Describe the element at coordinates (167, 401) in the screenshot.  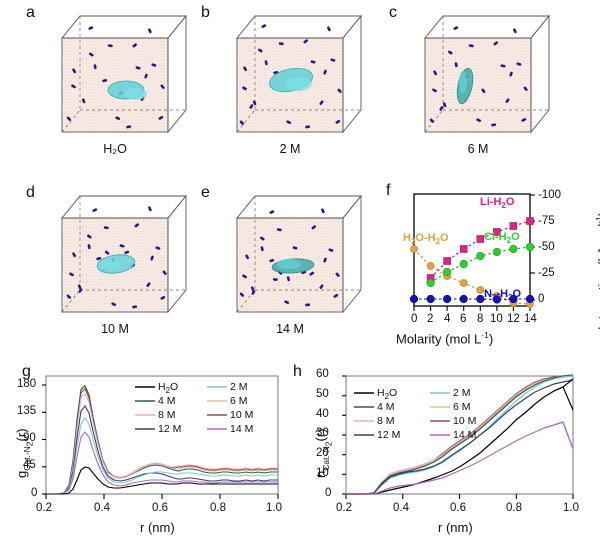
I see `g-legend-label-4m: 4 M` at that location.